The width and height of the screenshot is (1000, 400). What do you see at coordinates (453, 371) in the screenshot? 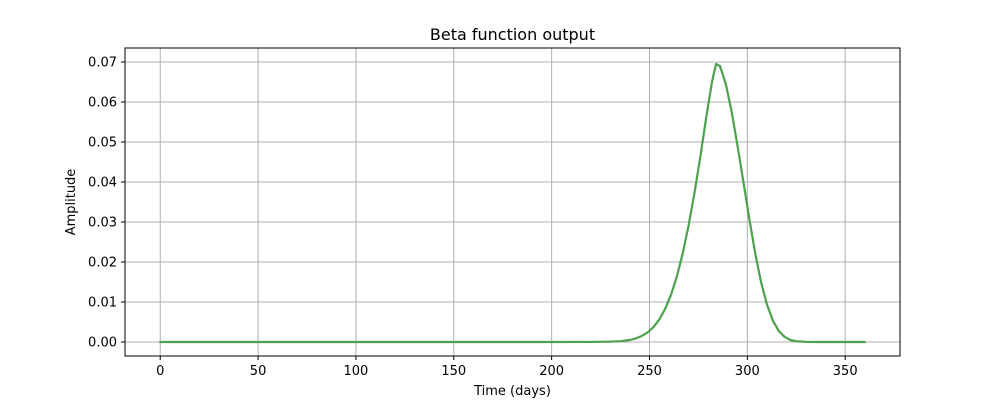
I see `x-tick-label: 150` at bounding box center [453, 371].